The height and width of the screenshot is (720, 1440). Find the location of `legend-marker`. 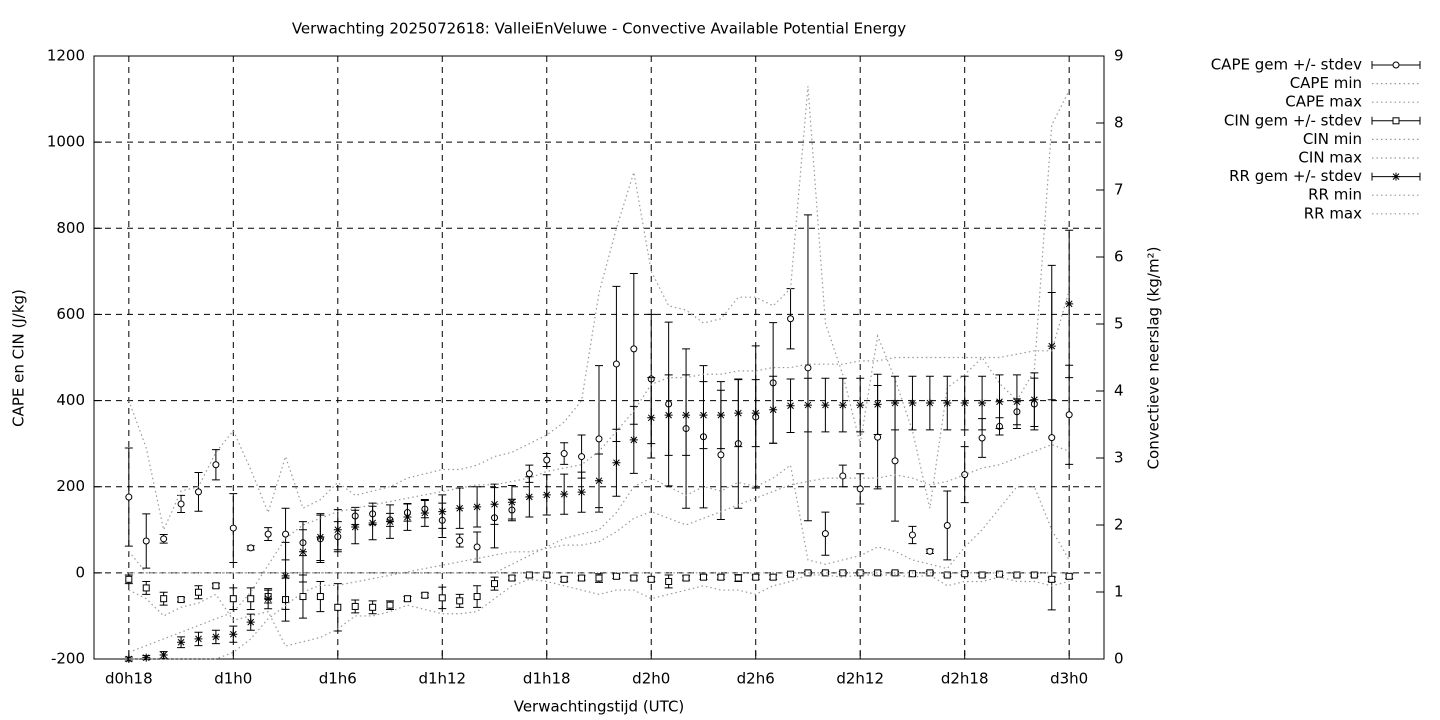

legend-marker is located at coordinates (1396, 121).